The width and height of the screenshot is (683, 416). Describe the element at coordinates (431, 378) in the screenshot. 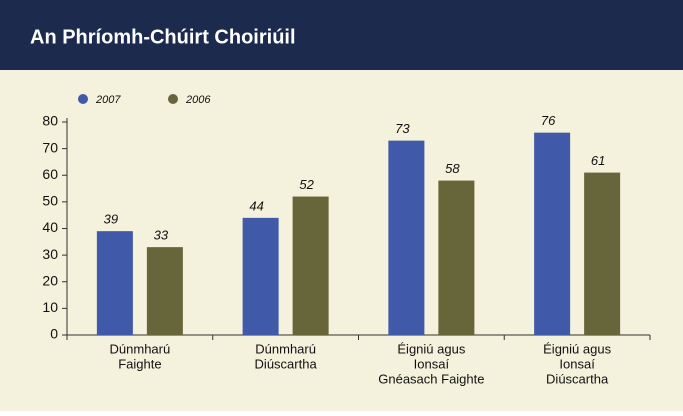

I see `x-tick-label: Gnéasach Faighte` at that location.